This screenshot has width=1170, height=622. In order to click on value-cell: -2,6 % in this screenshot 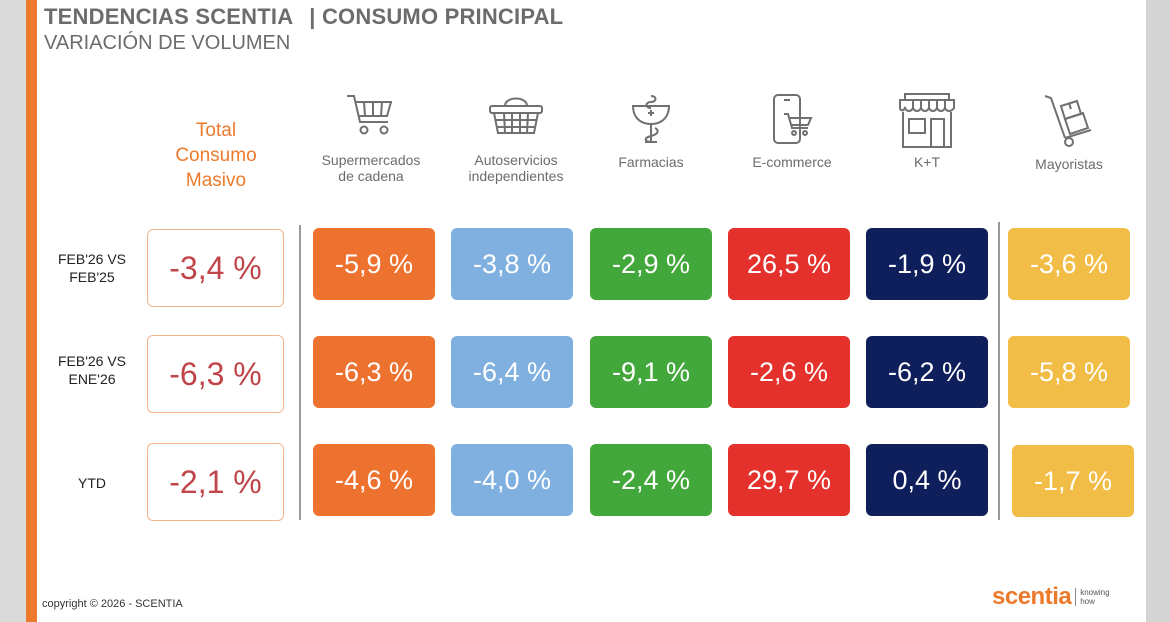, I will do `click(789, 372)`.